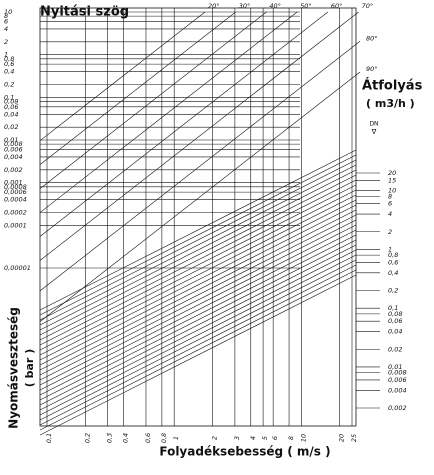 The height and width of the screenshot is (475, 434). Describe the element at coordinates (13, 170) in the screenshot. I see `y-tick-label: 0,002` at that location.